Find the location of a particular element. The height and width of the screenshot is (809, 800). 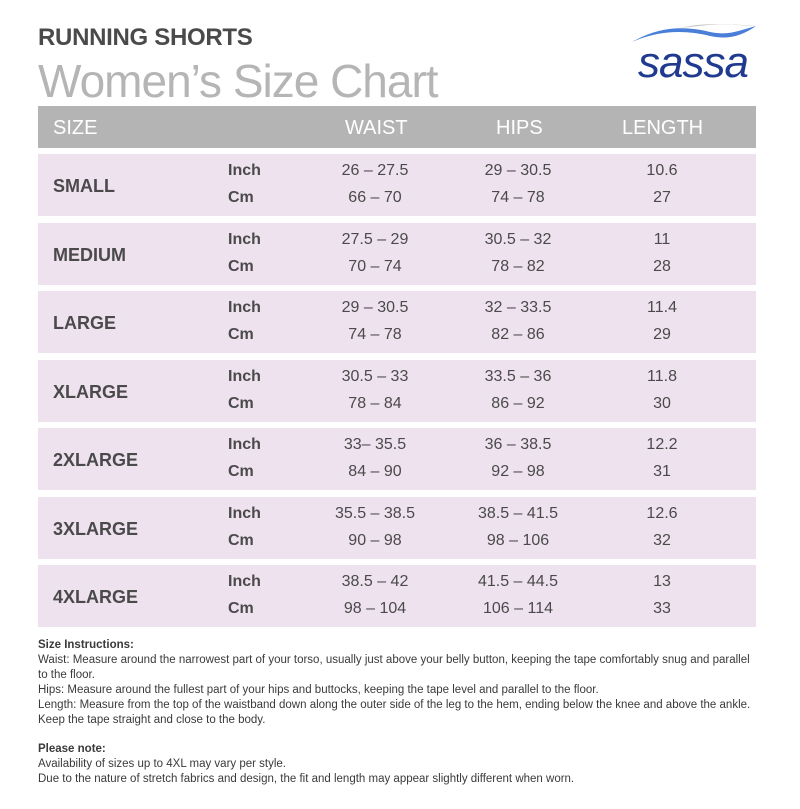

size-label: 3XLARGE is located at coordinates (96, 528).